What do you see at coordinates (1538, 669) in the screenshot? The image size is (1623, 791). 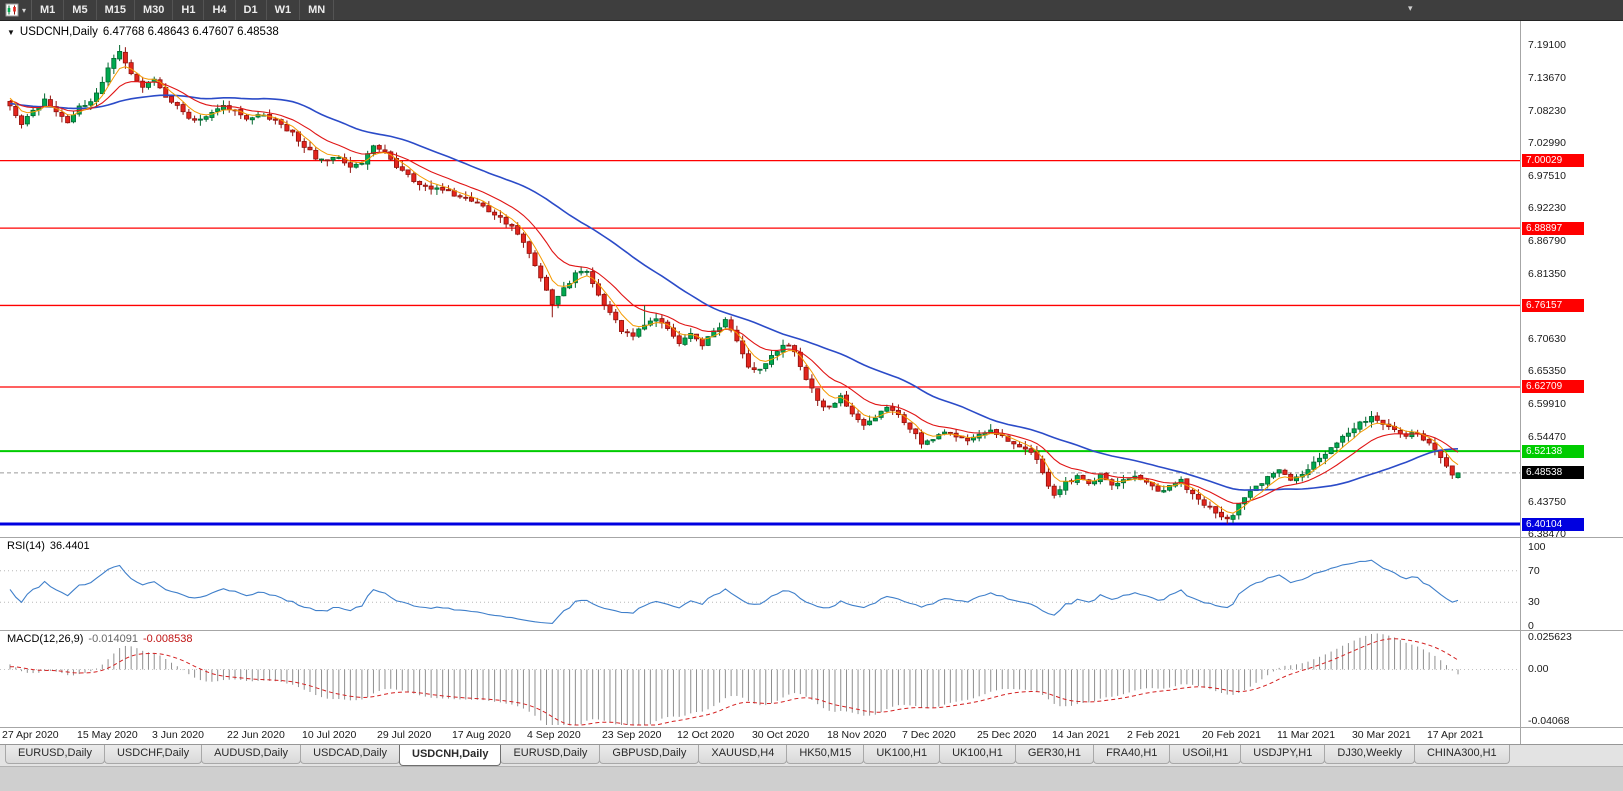 I see `axis-tick-label: 0.00` at bounding box center [1538, 669].